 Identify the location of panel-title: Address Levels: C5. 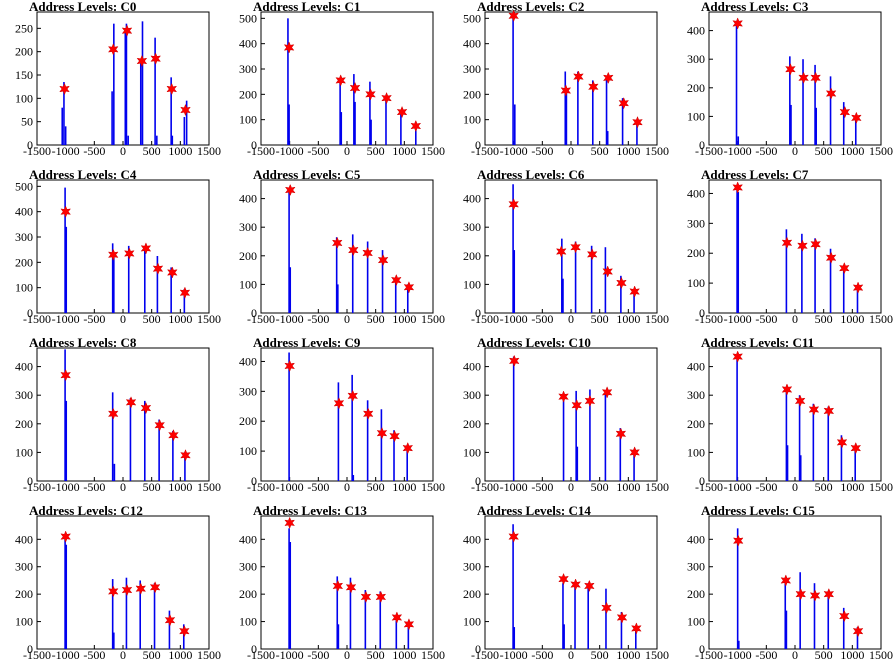
(307, 174).